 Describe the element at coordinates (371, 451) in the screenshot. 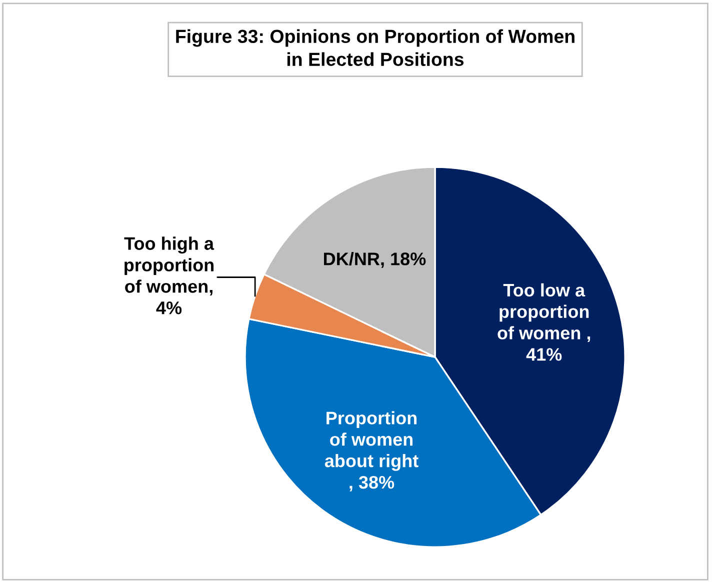

I see `slice-label: Proportion of women about right , 38%` at that location.